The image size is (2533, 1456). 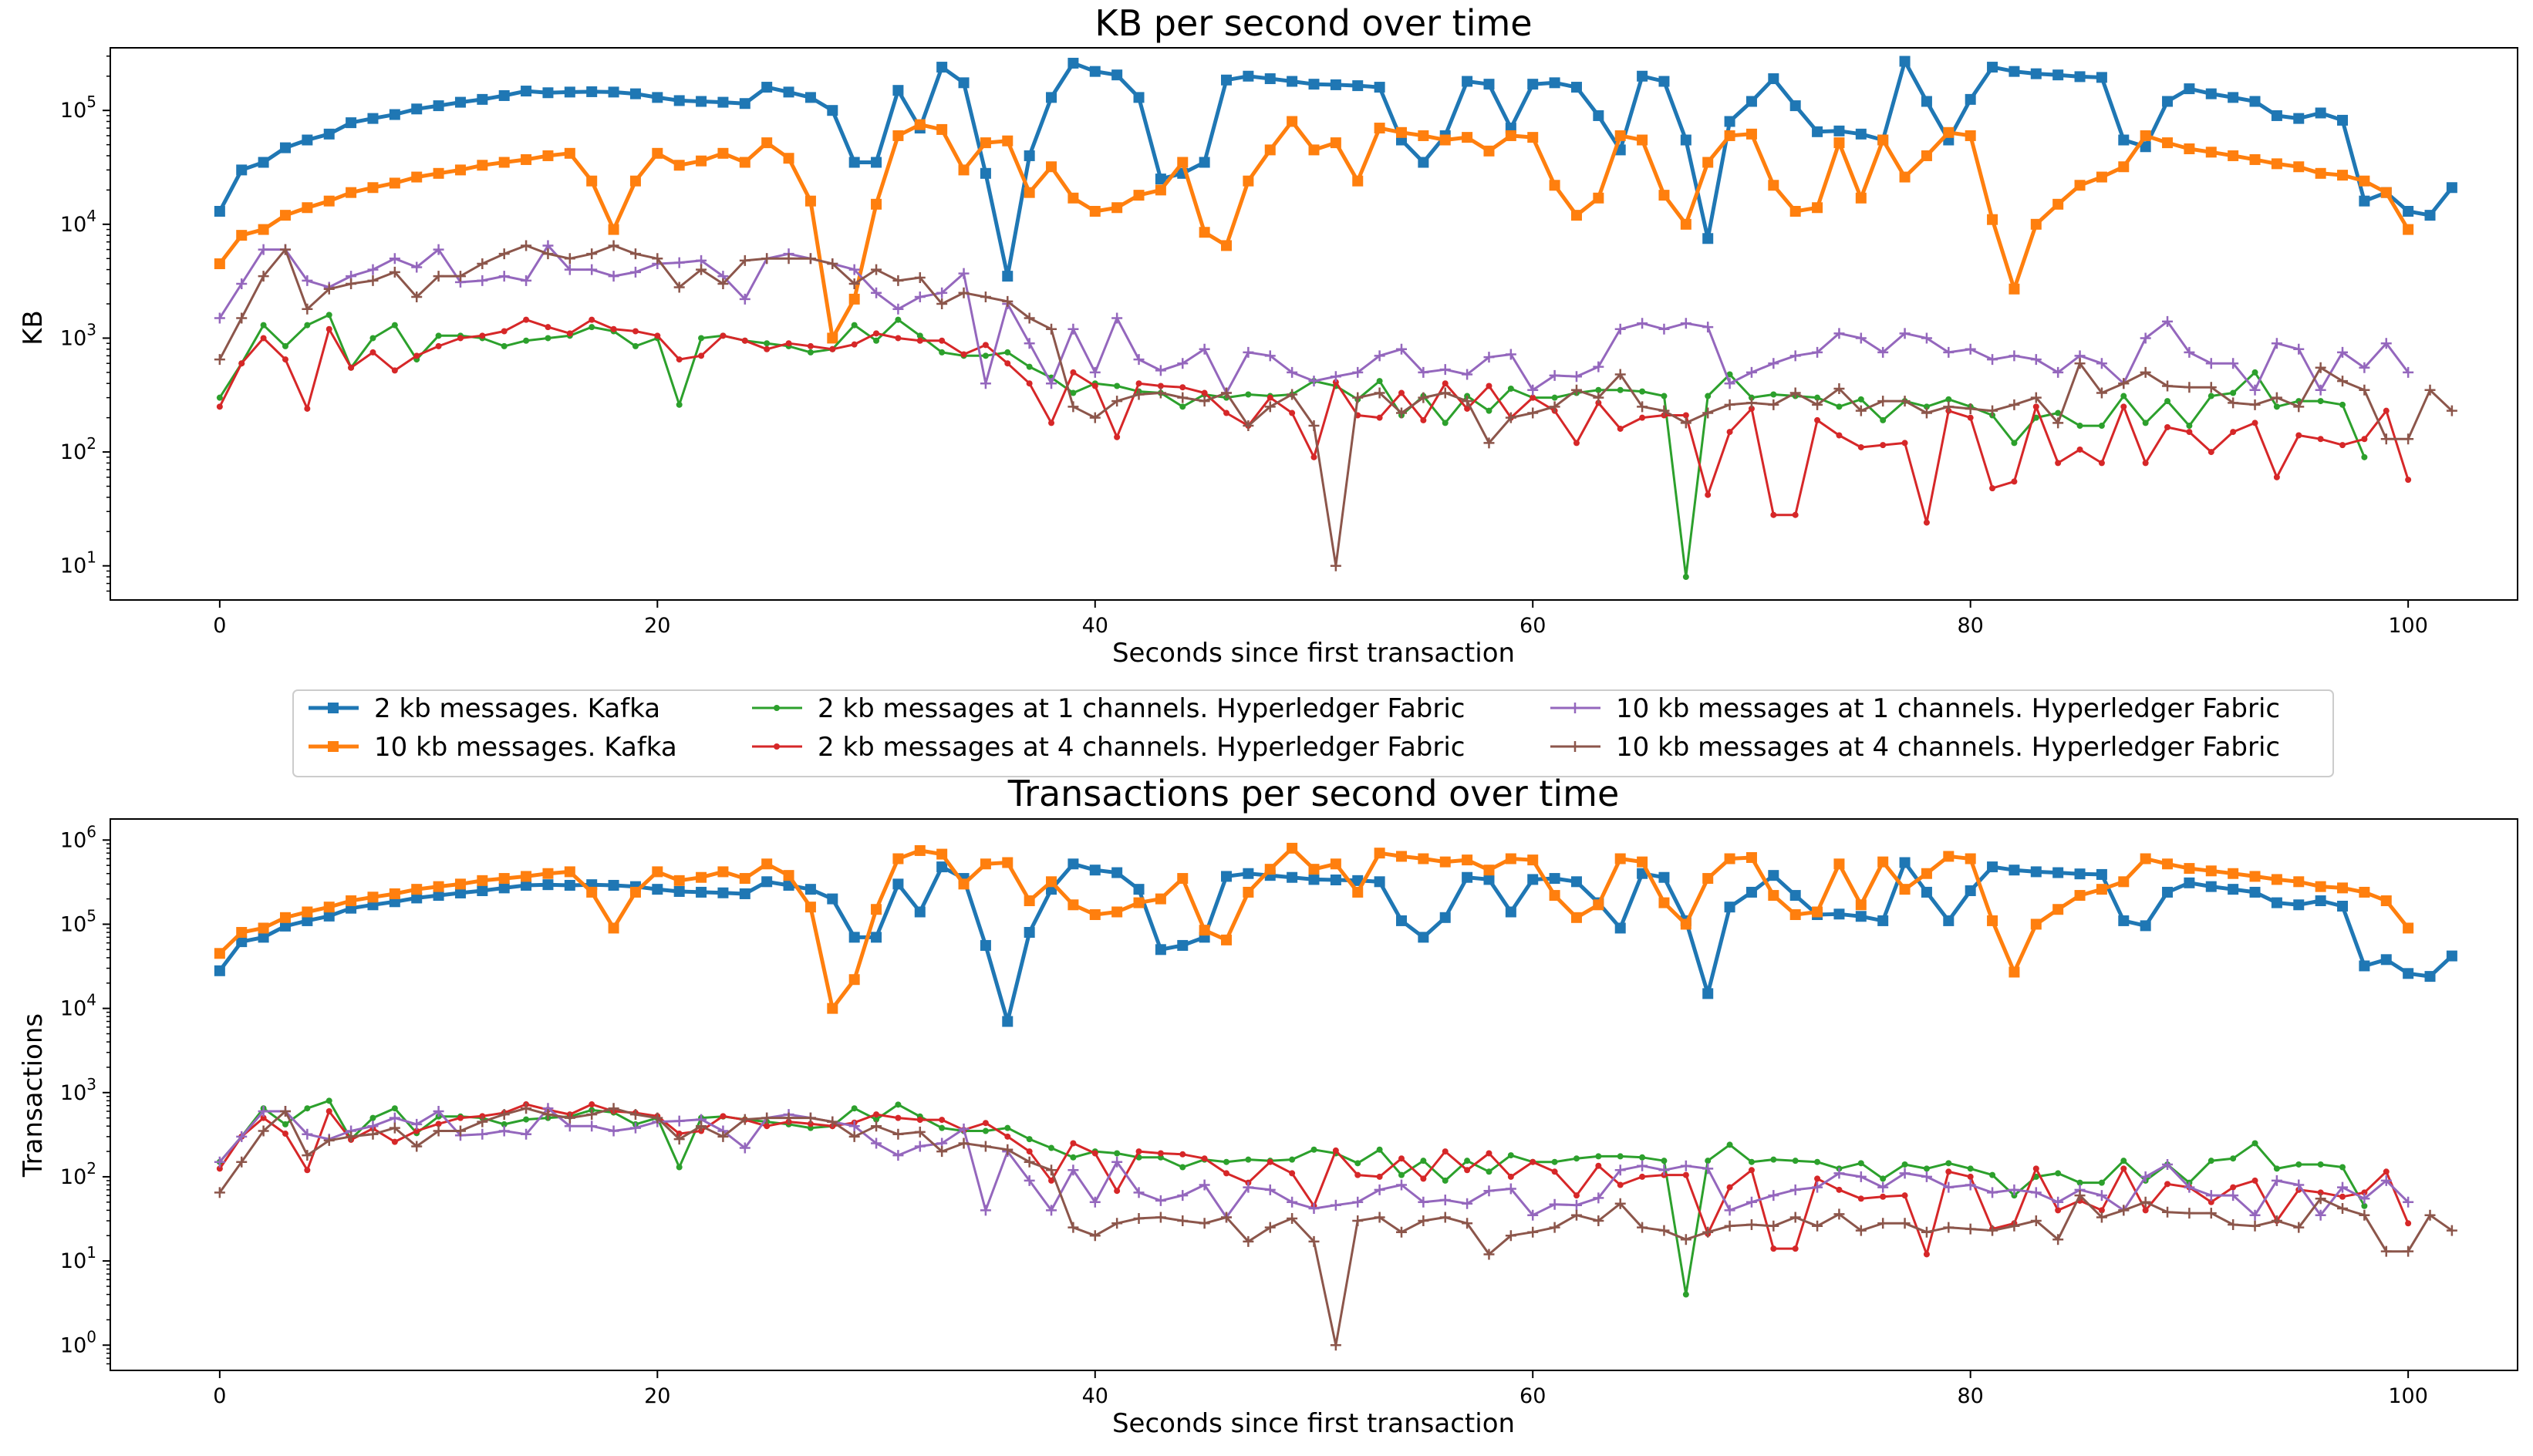 What do you see at coordinates (33, 1096) in the screenshot?
I see `y-axis-label: Transactions` at bounding box center [33, 1096].